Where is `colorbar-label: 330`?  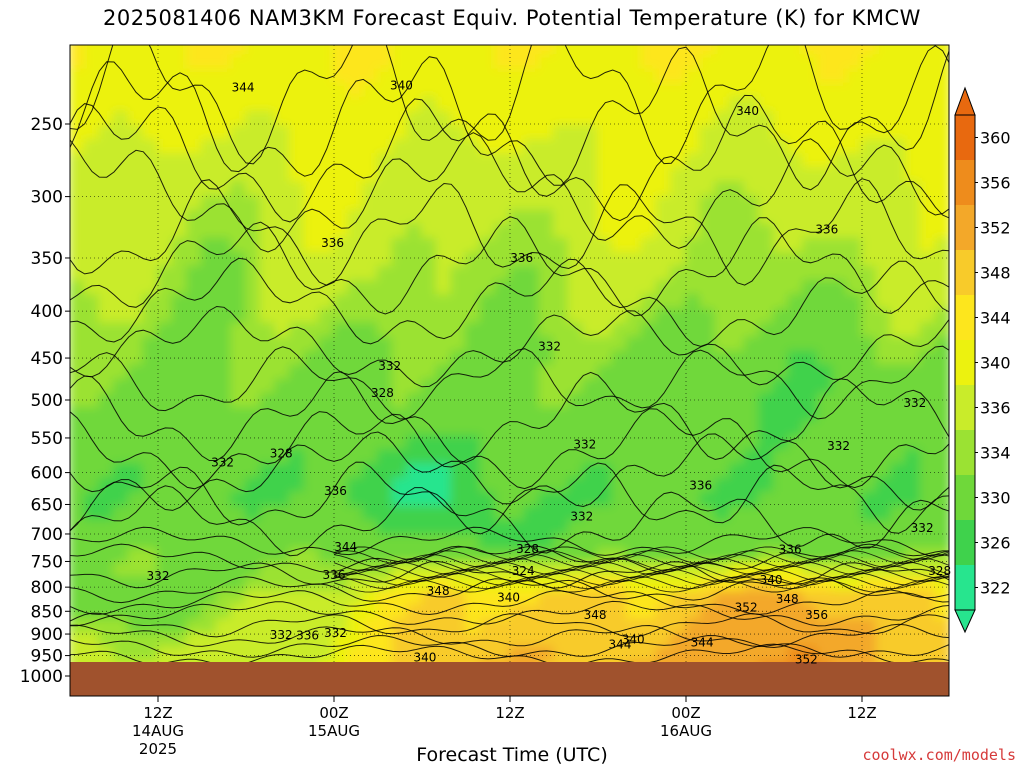
colorbar-label: 330 is located at coordinates (995, 498).